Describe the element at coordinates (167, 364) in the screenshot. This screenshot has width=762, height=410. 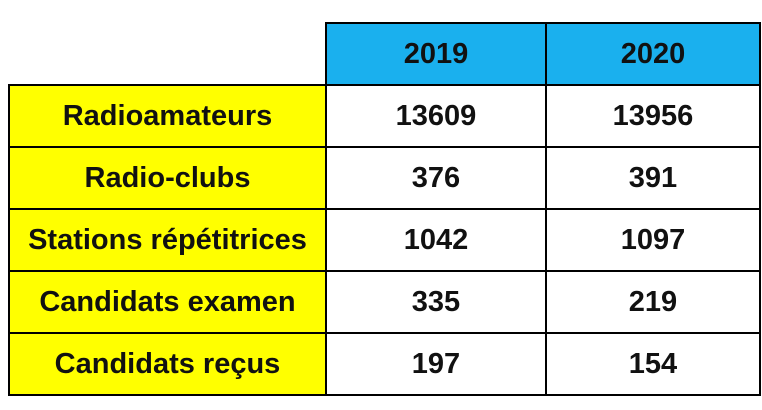
I see `row-label: Candidats reçus` at that location.